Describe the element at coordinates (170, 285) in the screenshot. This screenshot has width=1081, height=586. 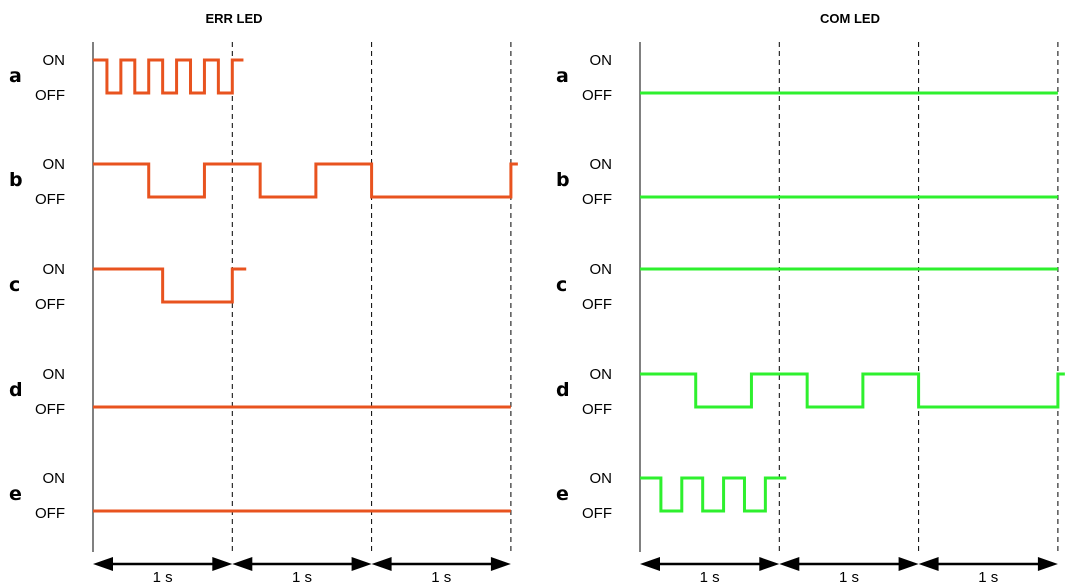
I see `err-waveform-c` at that location.